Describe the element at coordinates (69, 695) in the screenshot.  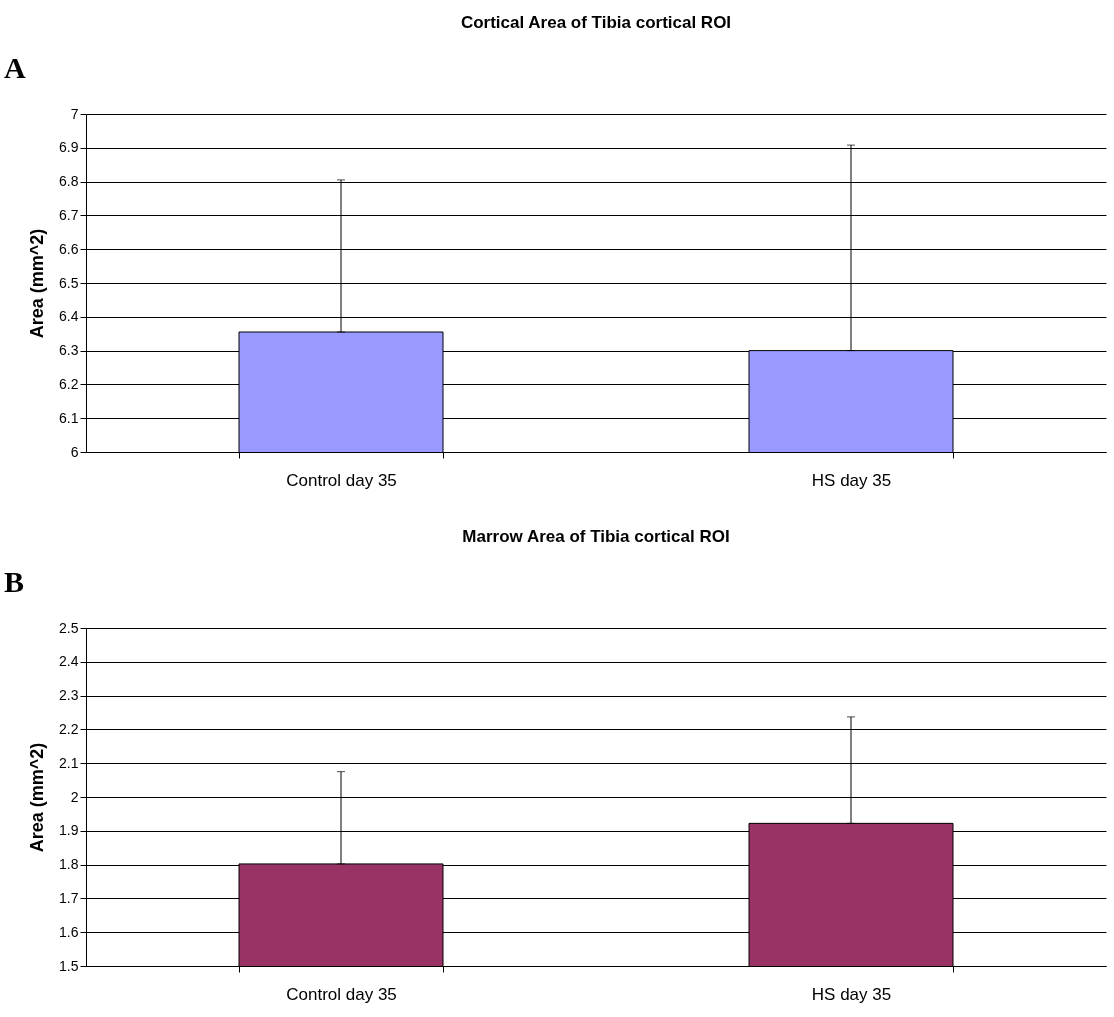
I see `y-tick-label: 2.3` at that location.